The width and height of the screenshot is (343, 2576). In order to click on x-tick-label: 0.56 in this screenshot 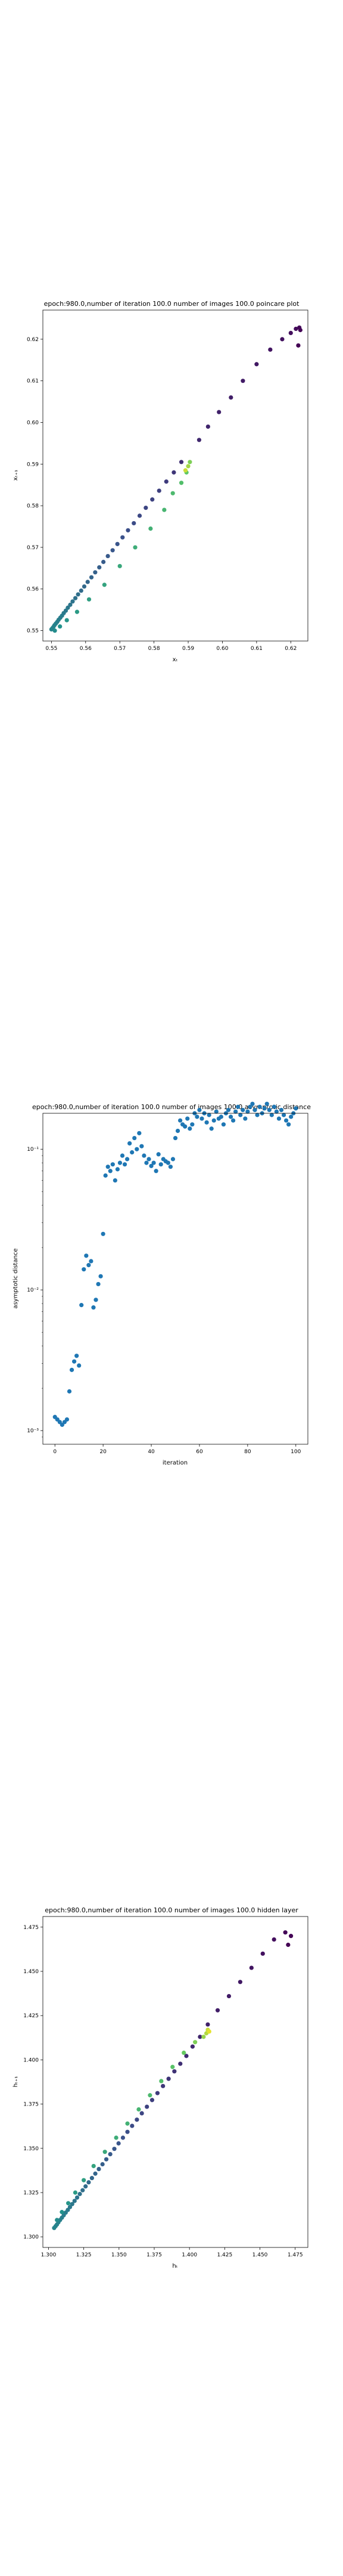, I will do `click(86, 649)`.